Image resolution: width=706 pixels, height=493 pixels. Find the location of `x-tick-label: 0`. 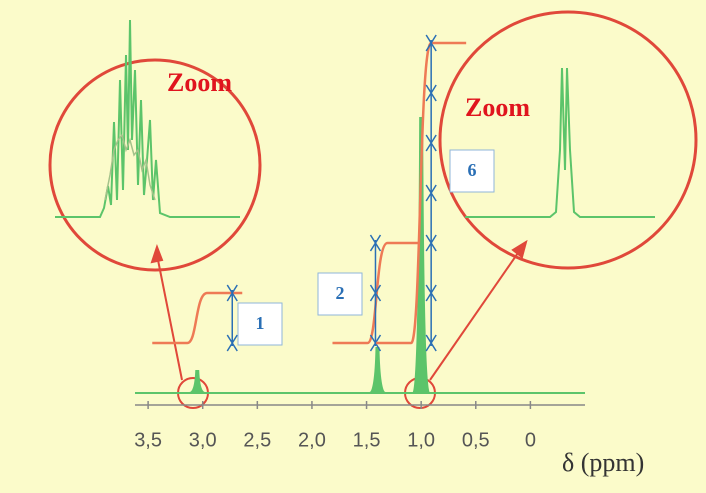

x-tick-label: 0 is located at coordinates (530, 440).